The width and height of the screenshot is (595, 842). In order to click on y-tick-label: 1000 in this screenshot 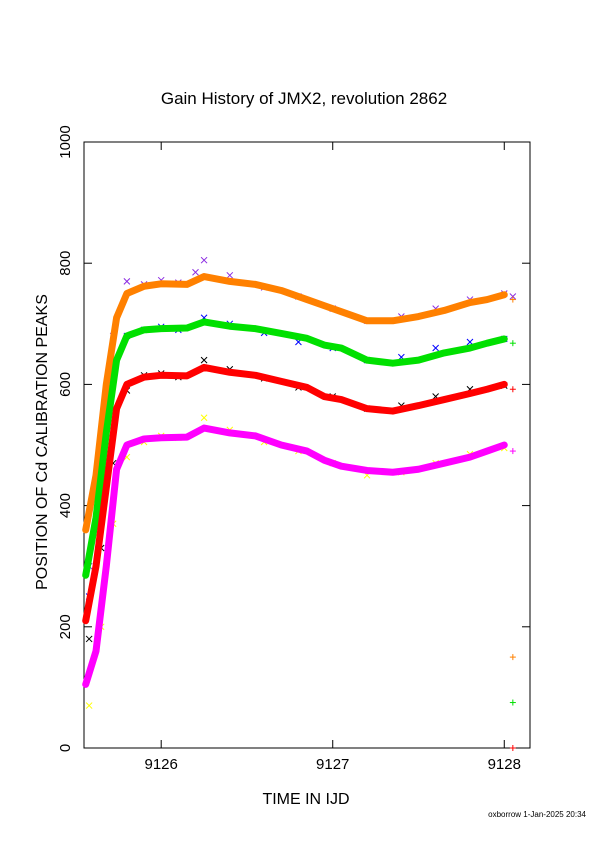, I will do `click(65, 141)`.